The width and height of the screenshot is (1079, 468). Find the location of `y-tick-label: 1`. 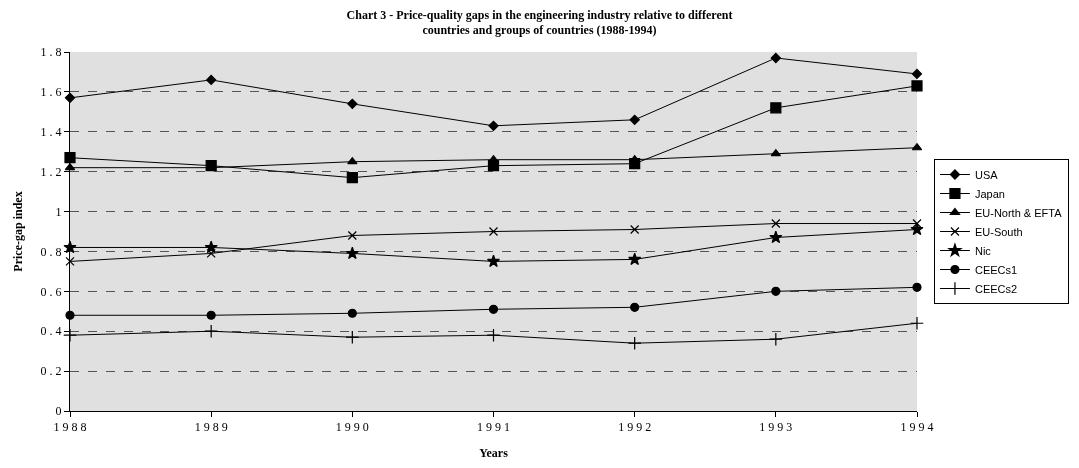

y-tick-label: 1 is located at coordinates (58, 211).